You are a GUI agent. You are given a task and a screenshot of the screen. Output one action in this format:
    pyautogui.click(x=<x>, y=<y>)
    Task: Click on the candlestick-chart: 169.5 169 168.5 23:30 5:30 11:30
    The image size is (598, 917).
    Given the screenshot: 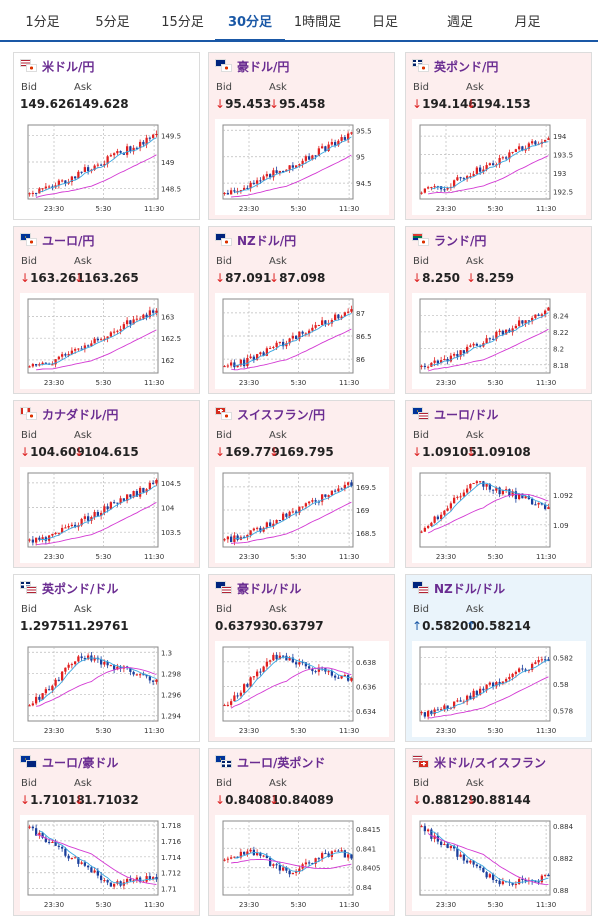 What is the action you would take?
    pyautogui.click(x=302, y=515)
    